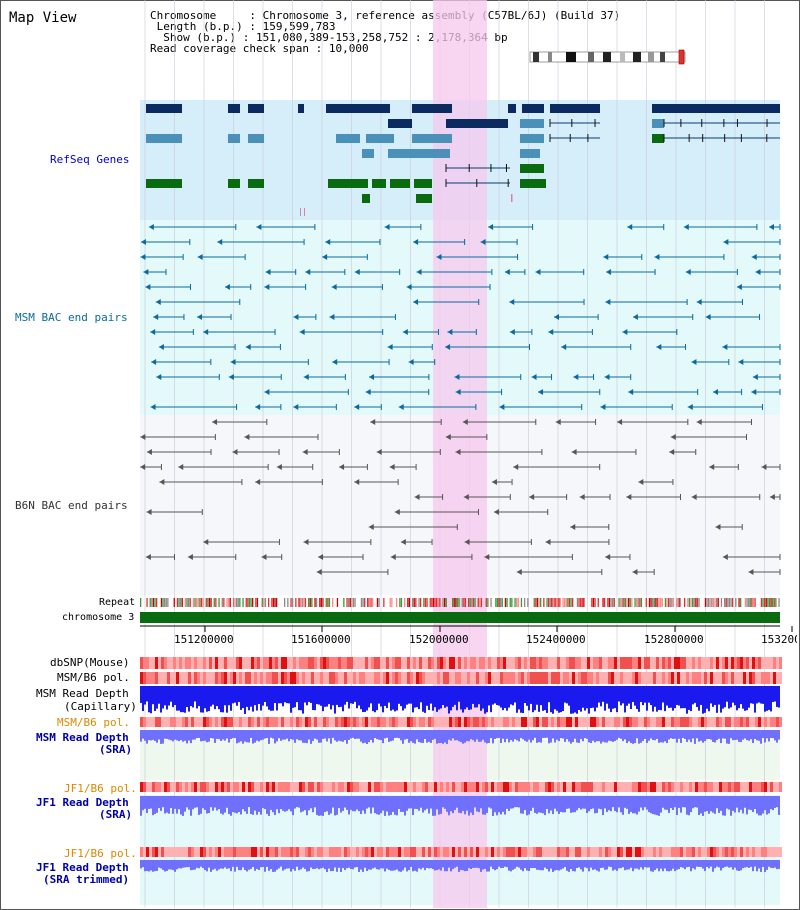 This screenshot has width=800, height=910. What do you see at coordinates (460, 617) in the screenshot?
I see `chromosome-bar` at bounding box center [460, 617].